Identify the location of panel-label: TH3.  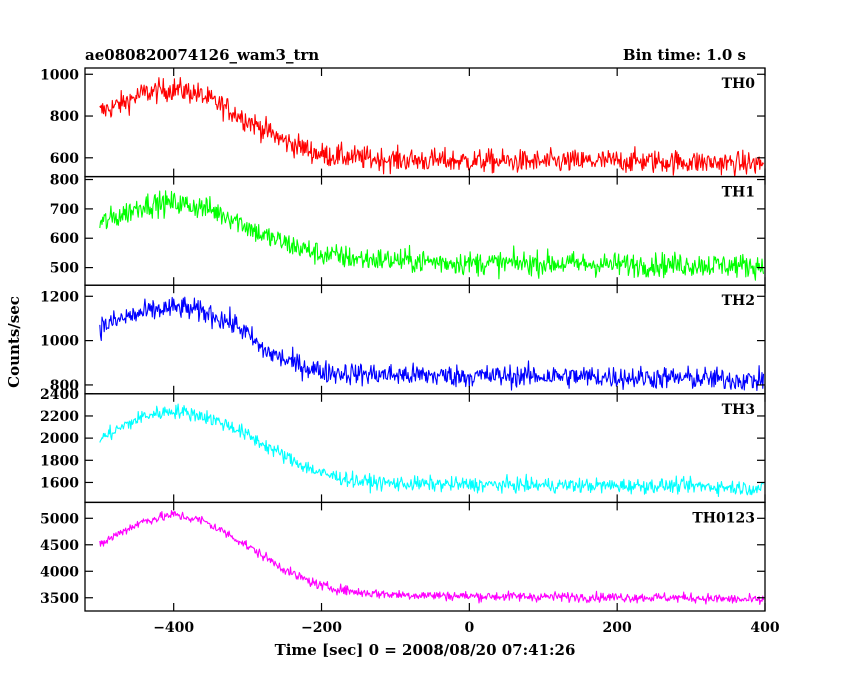
(738, 410).